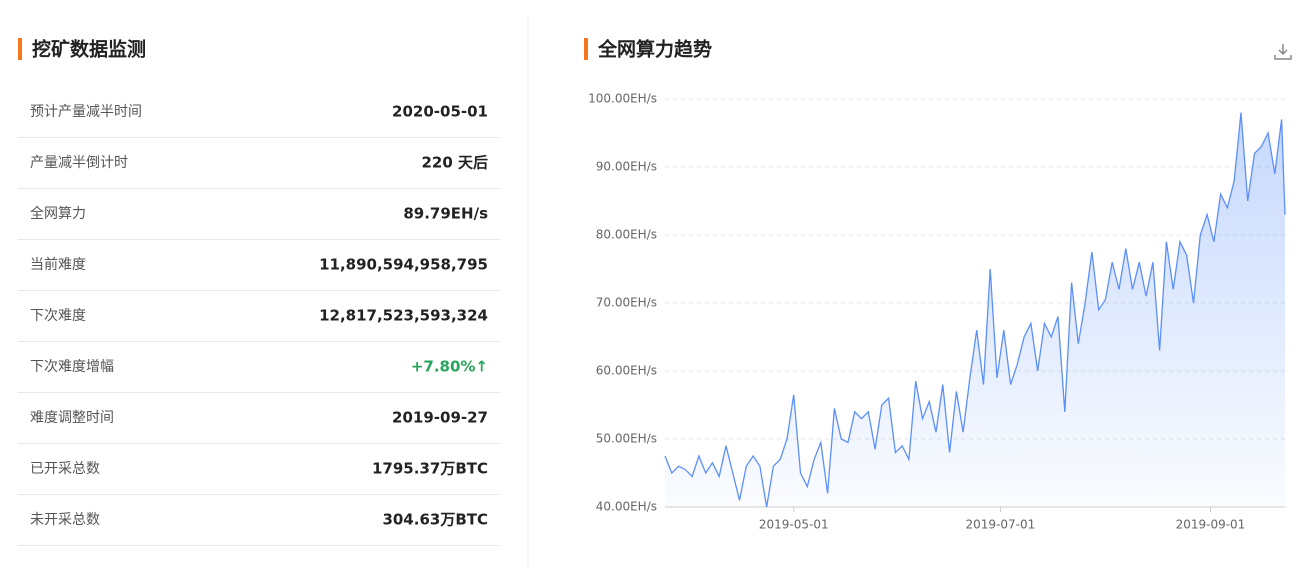  Describe the element at coordinates (440, 418) in the screenshot. I see `row-value: 2019-09-27` at that location.